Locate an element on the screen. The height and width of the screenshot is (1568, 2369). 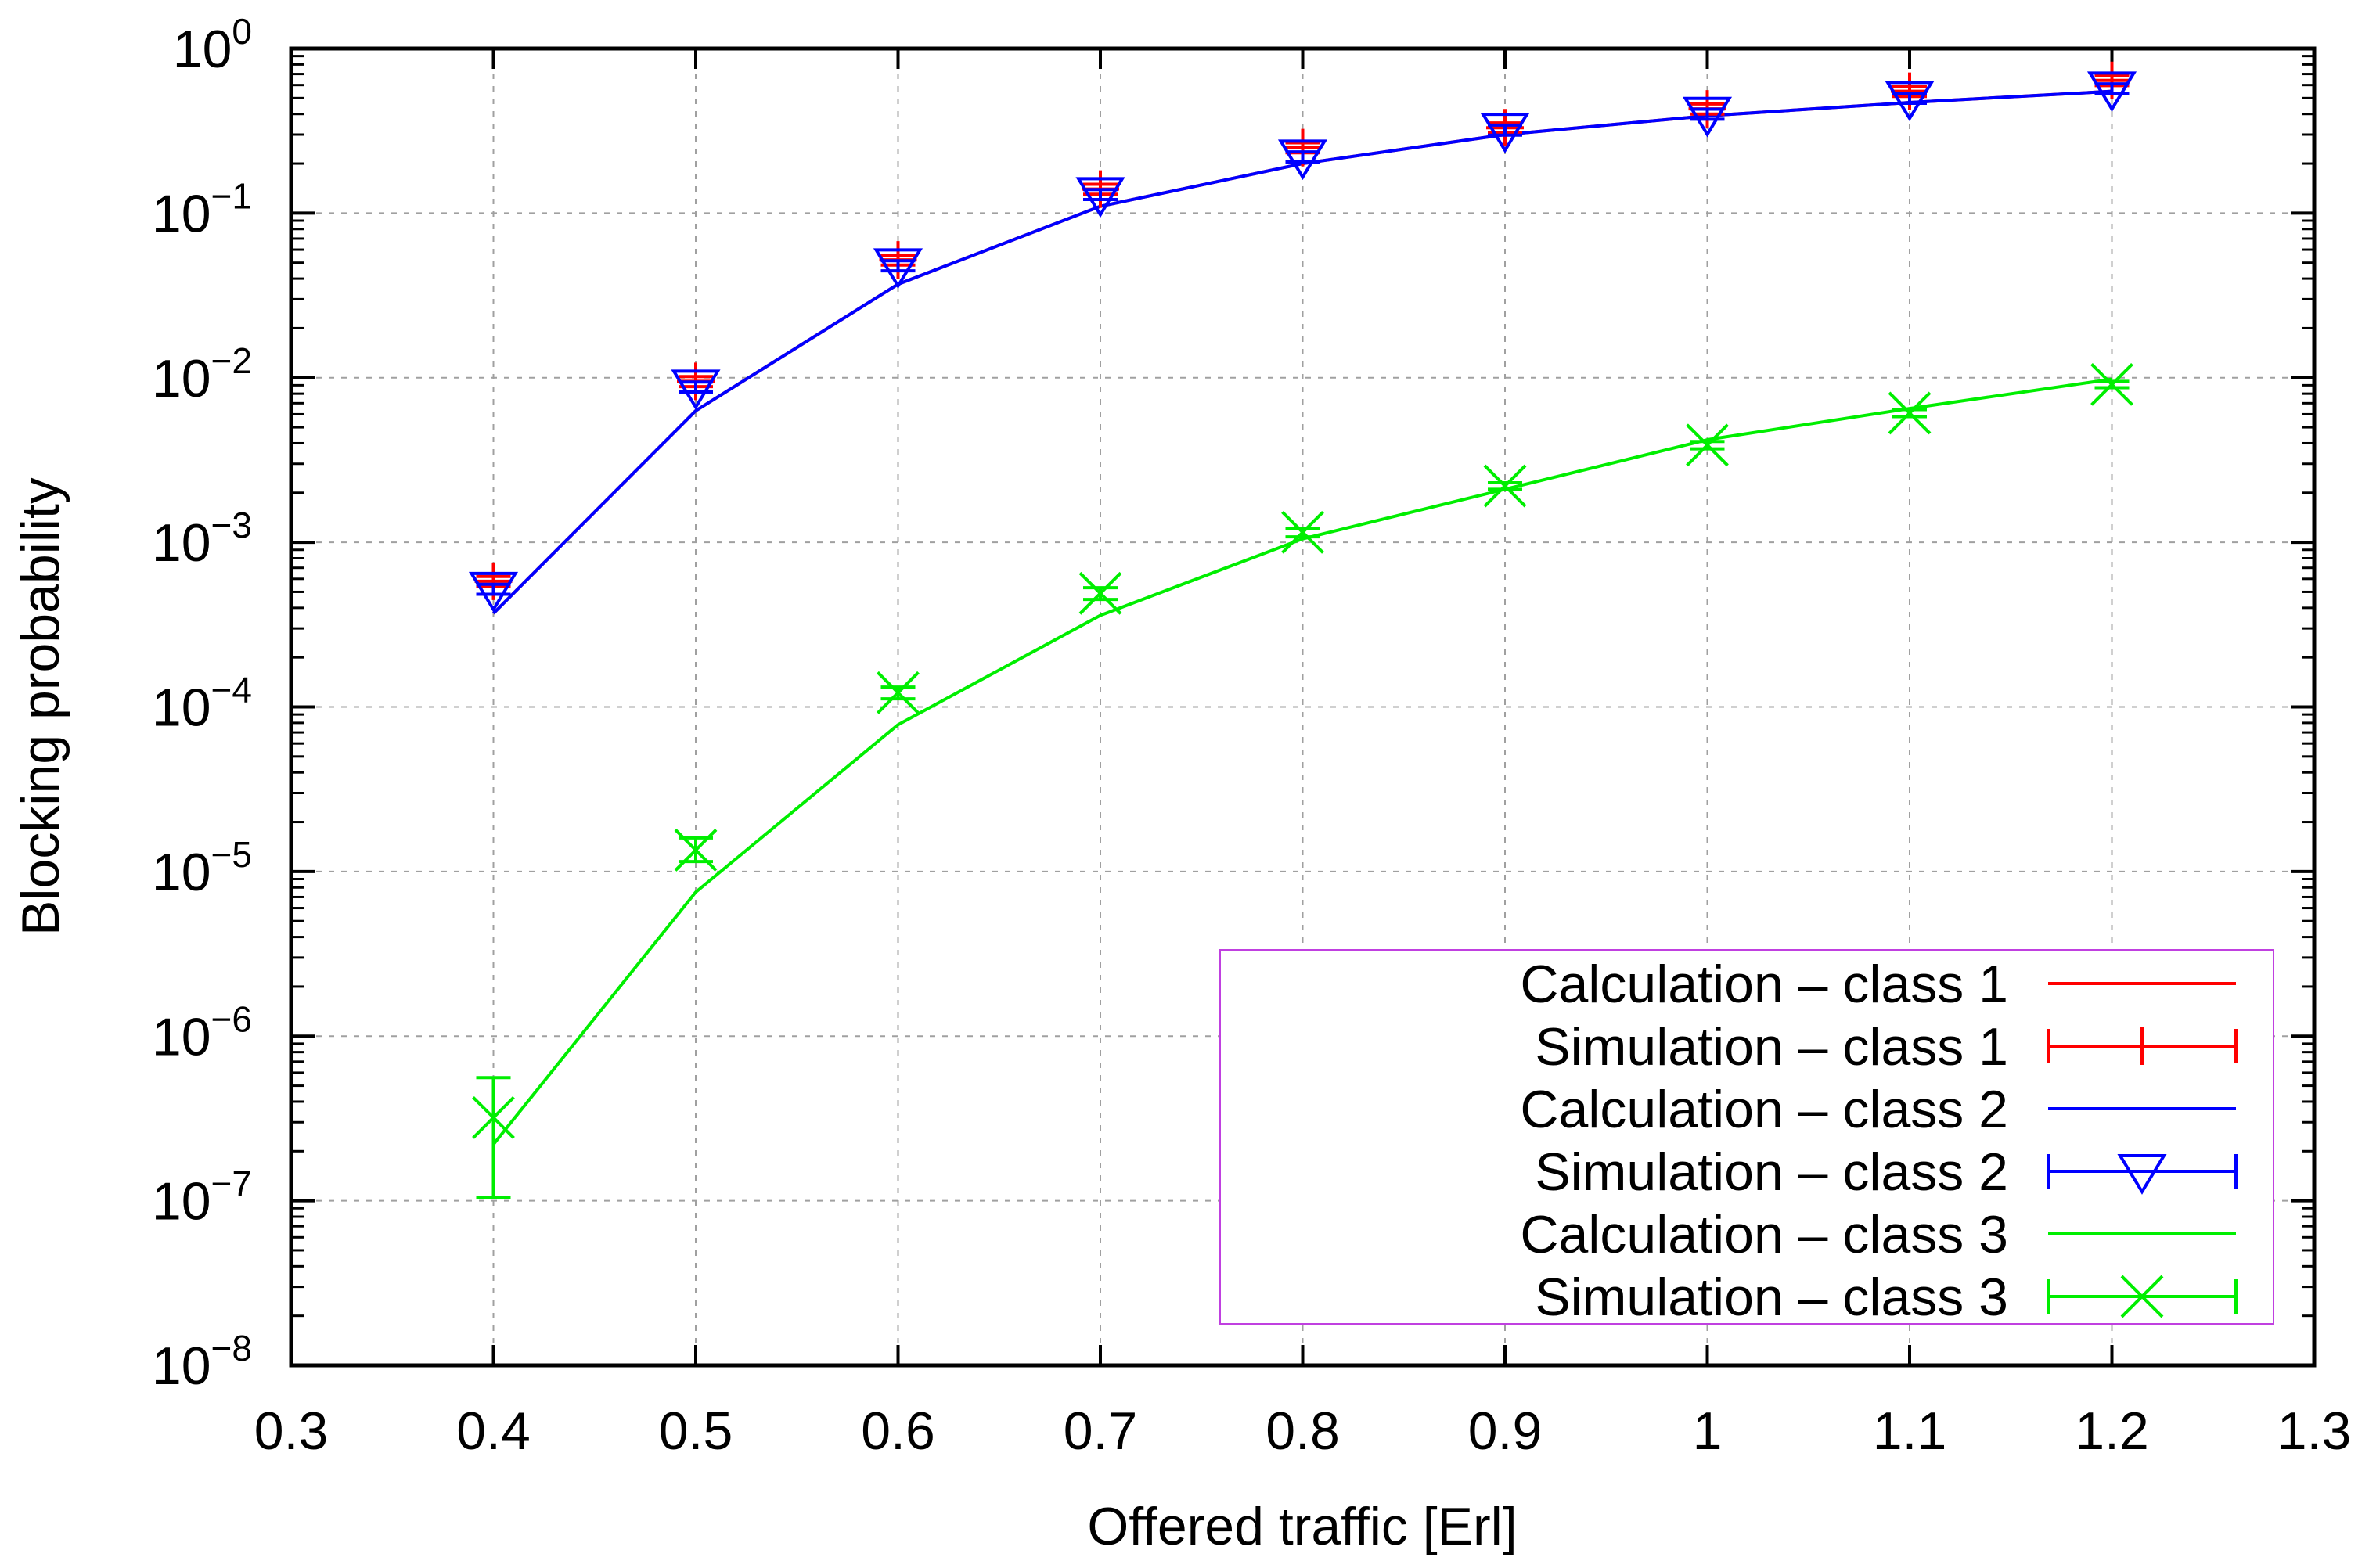
x-tick-label: 1.1 is located at coordinates (1910, 1431).